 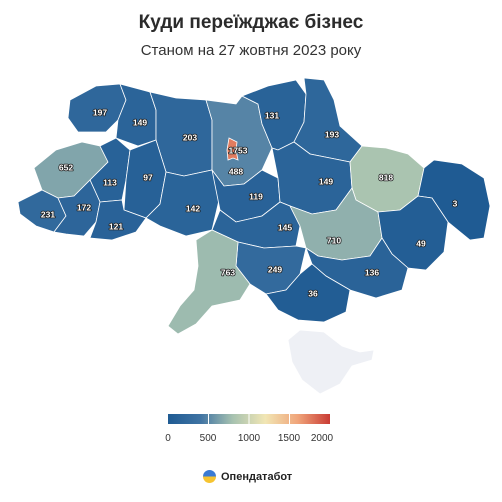 I want to click on value-label-volyn: 197, so click(x=100, y=112).